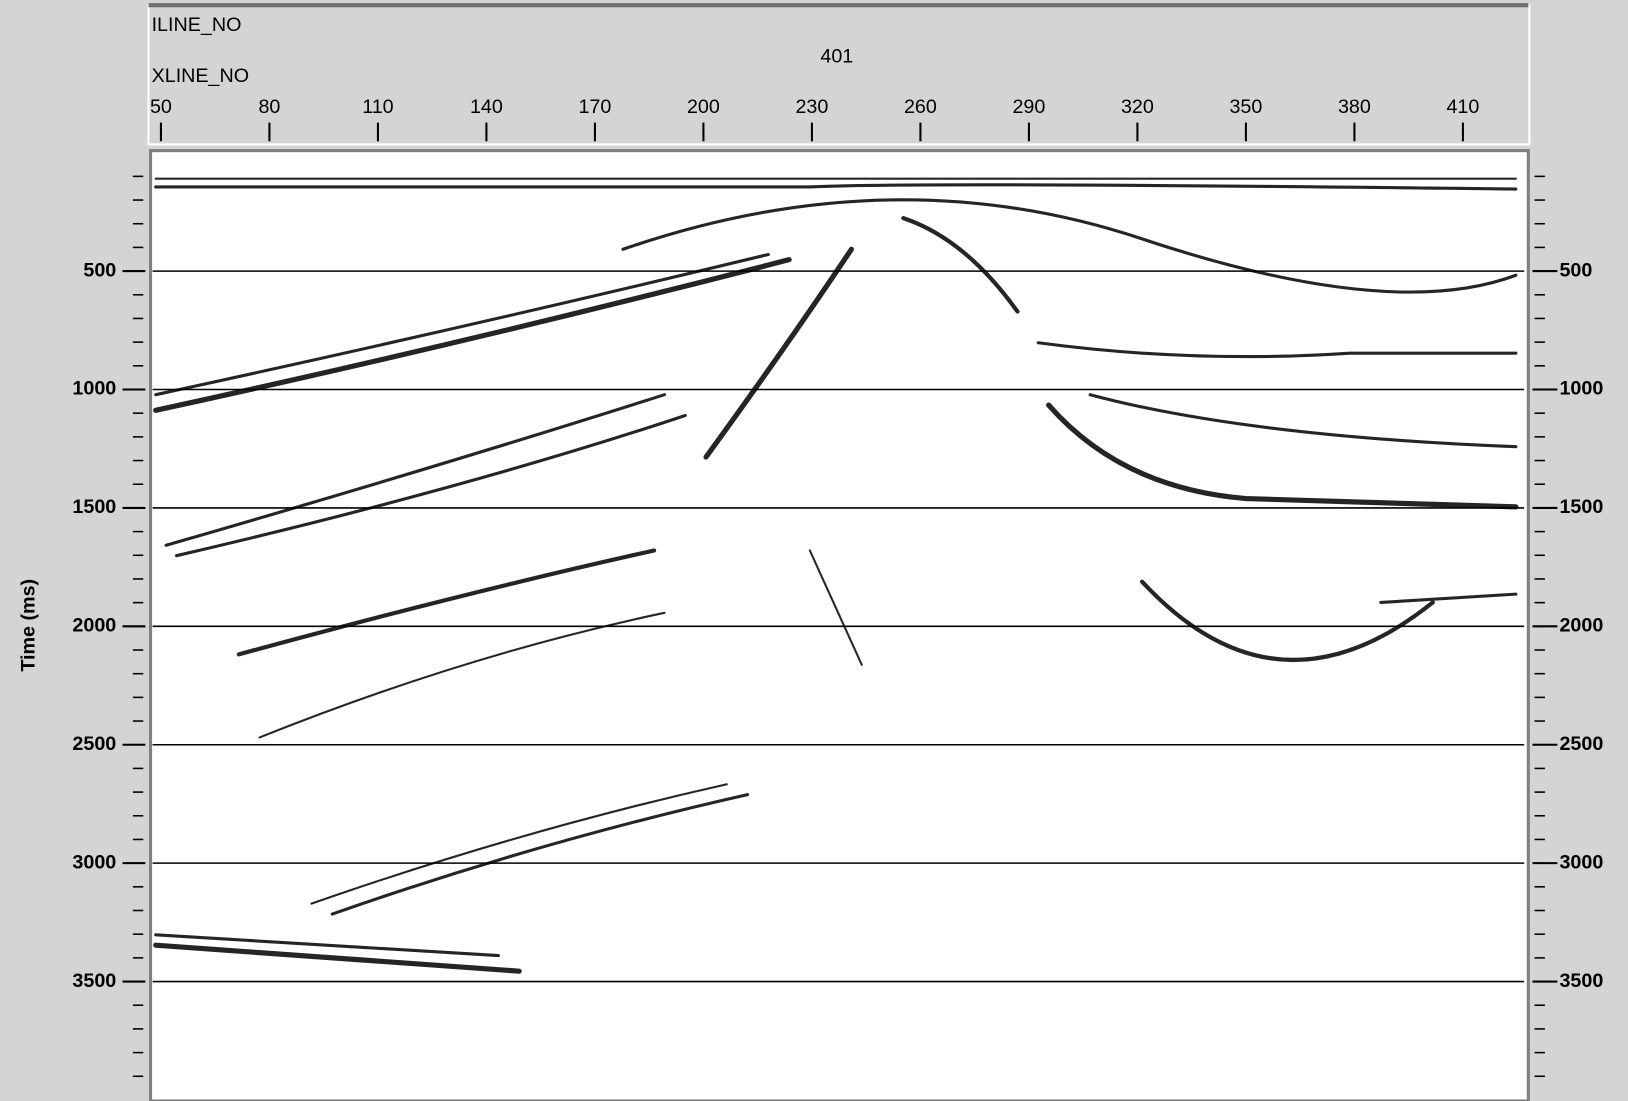 The height and width of the screenshot is (1101, 1628). I want to click on x-tick-label: 260, so click(920, 107).